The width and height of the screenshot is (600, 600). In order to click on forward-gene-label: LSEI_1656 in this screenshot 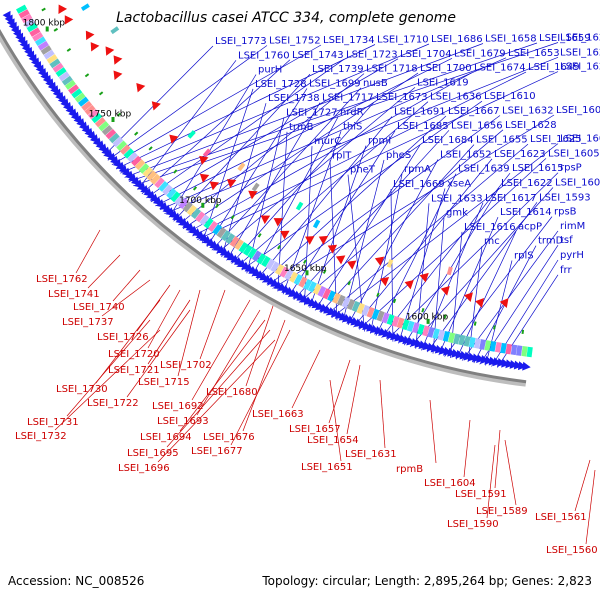, I will do `click(477, 125)`.